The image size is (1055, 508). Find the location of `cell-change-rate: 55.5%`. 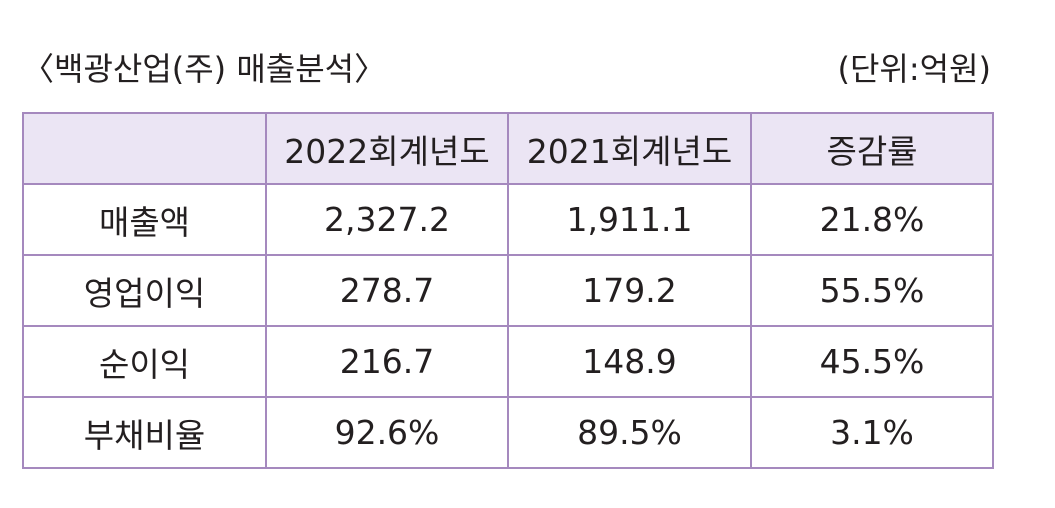

cell-change-rate: 55.5% is located at coordinates (872, 290).